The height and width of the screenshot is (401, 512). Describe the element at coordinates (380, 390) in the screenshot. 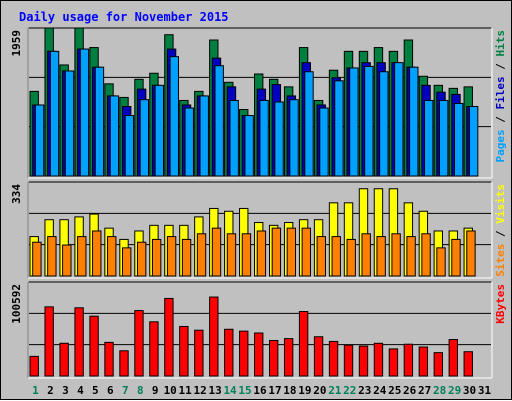

I see `x-tick-label: 24` at that location.